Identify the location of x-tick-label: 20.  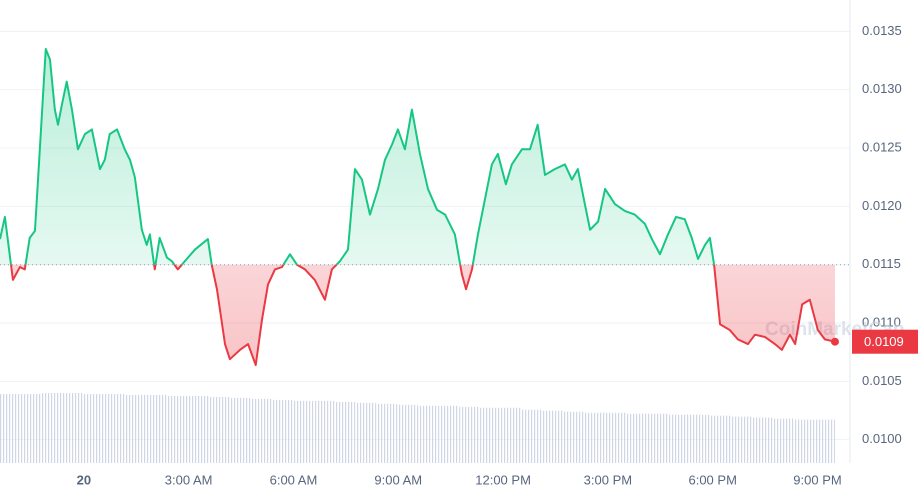
(84, 479).